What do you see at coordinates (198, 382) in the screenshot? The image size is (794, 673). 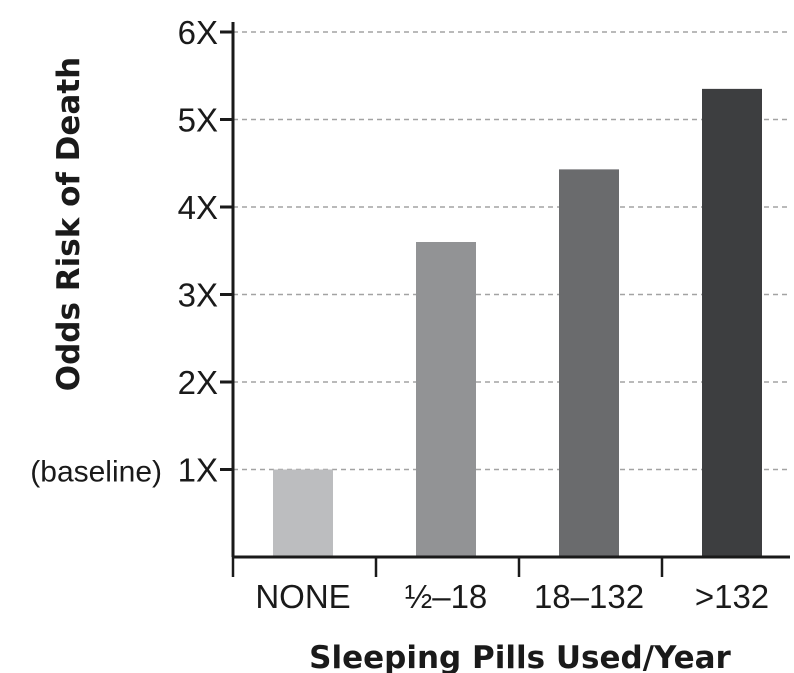 I see `y-tick-label: 2X` at bounding box center [198, 382].